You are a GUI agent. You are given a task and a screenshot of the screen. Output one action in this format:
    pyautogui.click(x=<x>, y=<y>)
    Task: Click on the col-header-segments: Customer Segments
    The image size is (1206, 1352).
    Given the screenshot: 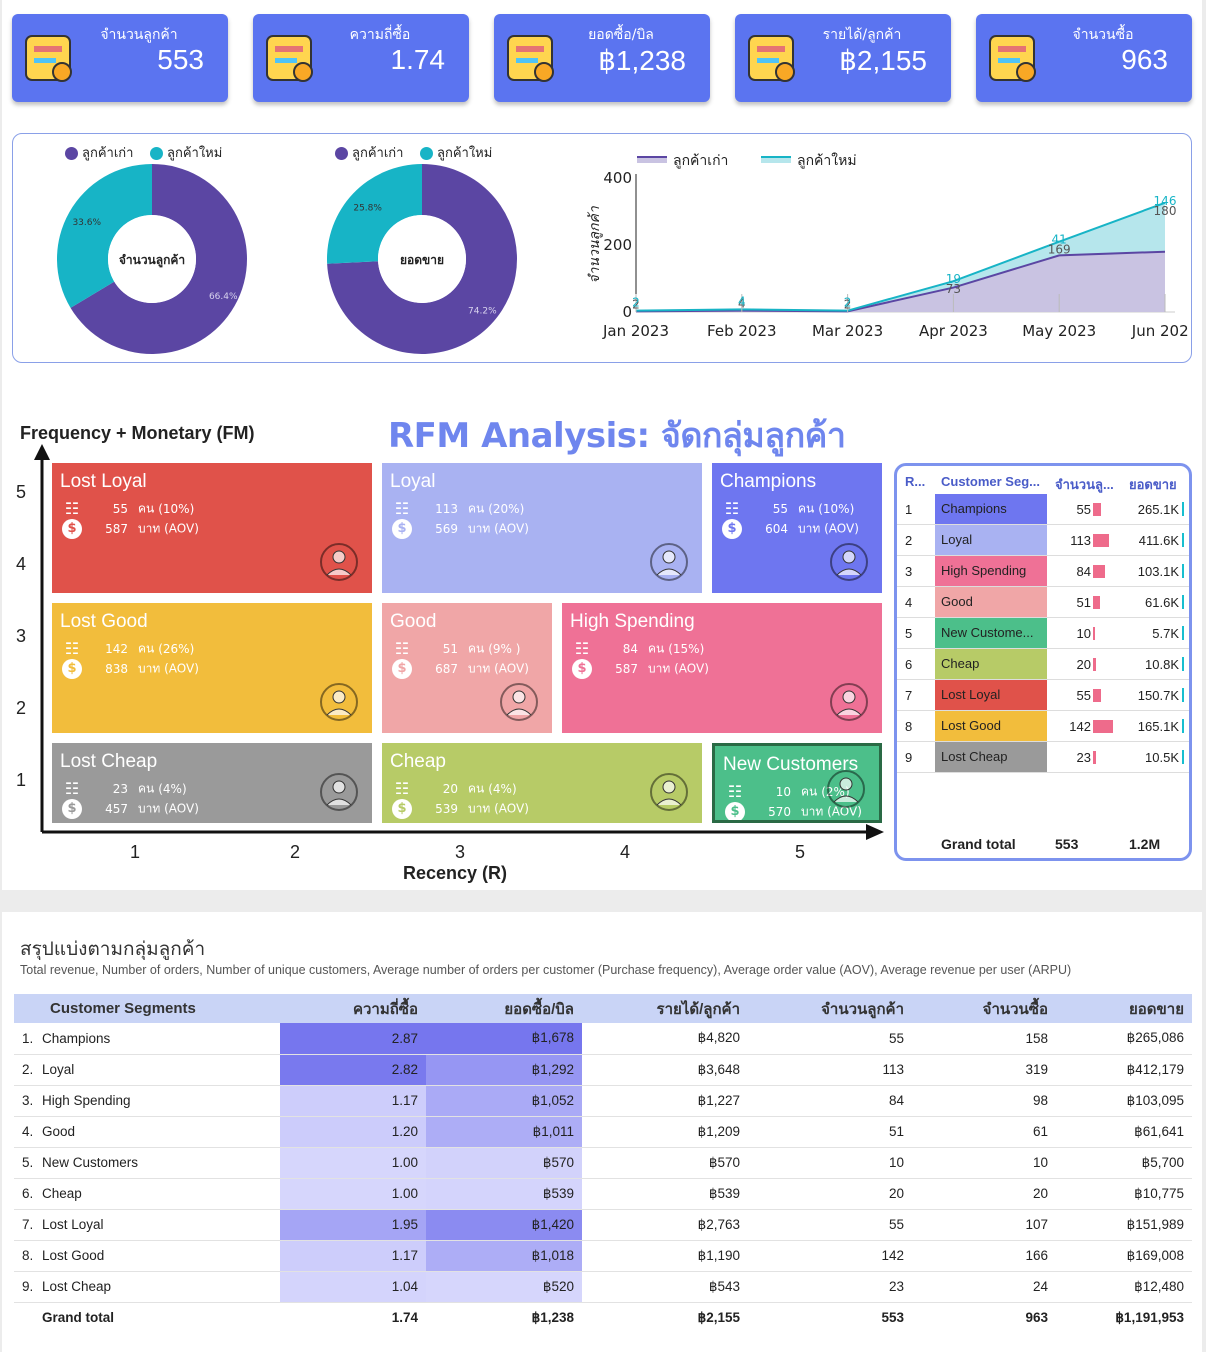 What is the action you would take?
    pyautogui.click(x=147, y=1008)
    